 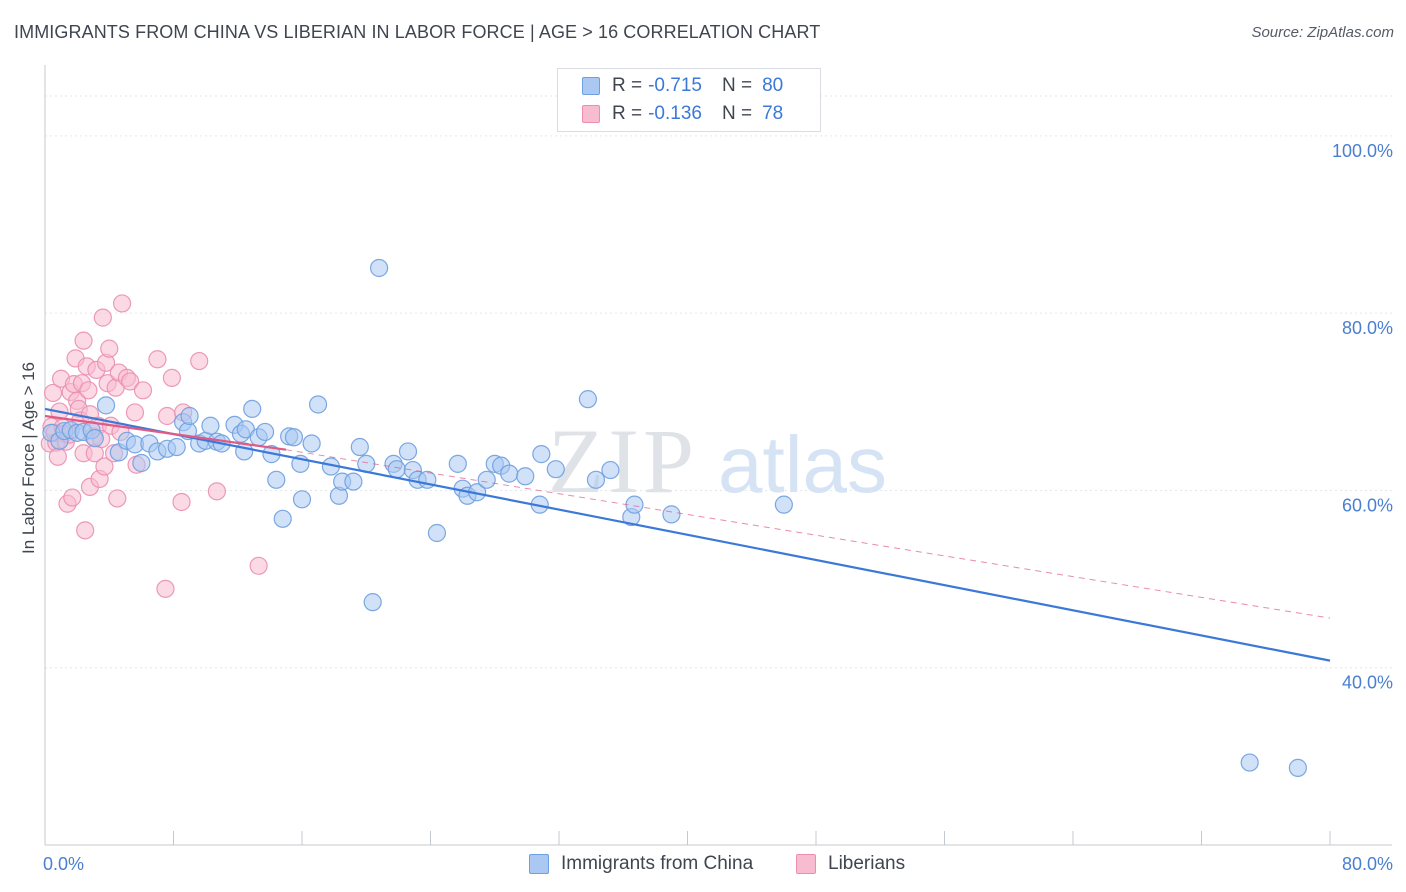 I want to click on liberian-swatch, so click(x=591, y=114).